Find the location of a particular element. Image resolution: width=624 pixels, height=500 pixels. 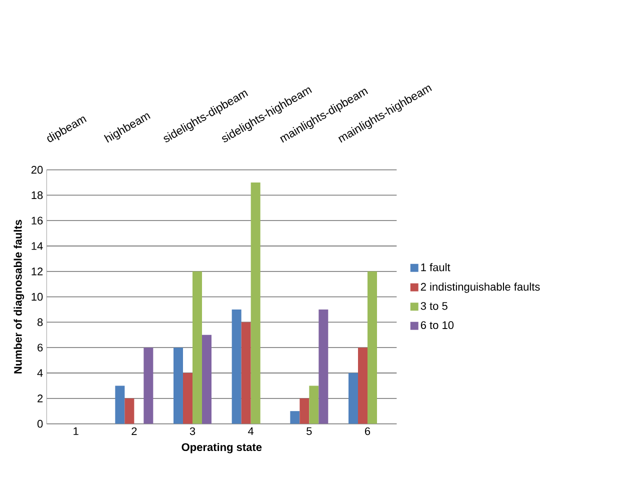

legend-label: 3 to 5 is located at coordinates (434, 306).